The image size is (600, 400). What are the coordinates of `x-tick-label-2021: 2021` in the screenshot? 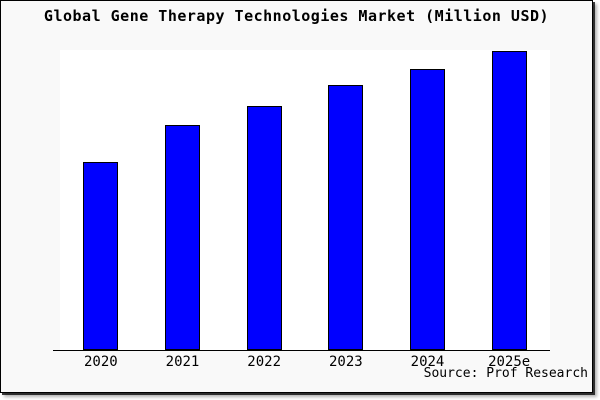 It's located at (182, 362).